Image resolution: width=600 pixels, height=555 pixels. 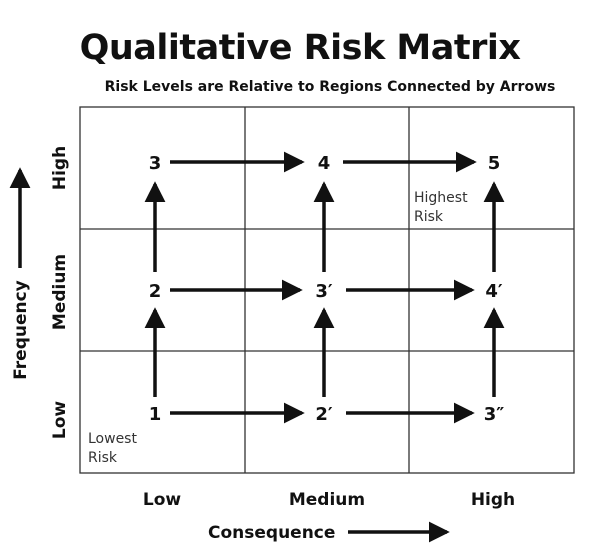 What do you see at coordinates (271, 533) in the screenshot?
I see `x-axis-title: Consequence` at bounding box center [271, 533].